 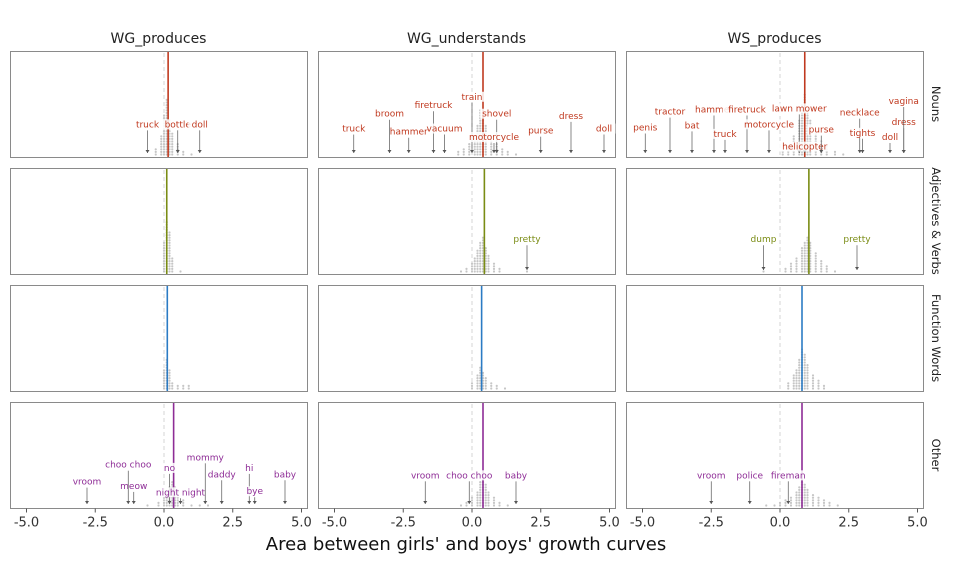 What do you see at coordinates (159, 104) in the screenshot?
I see `facet-panel: truck bottle doll` at bounding box center [159, 104].